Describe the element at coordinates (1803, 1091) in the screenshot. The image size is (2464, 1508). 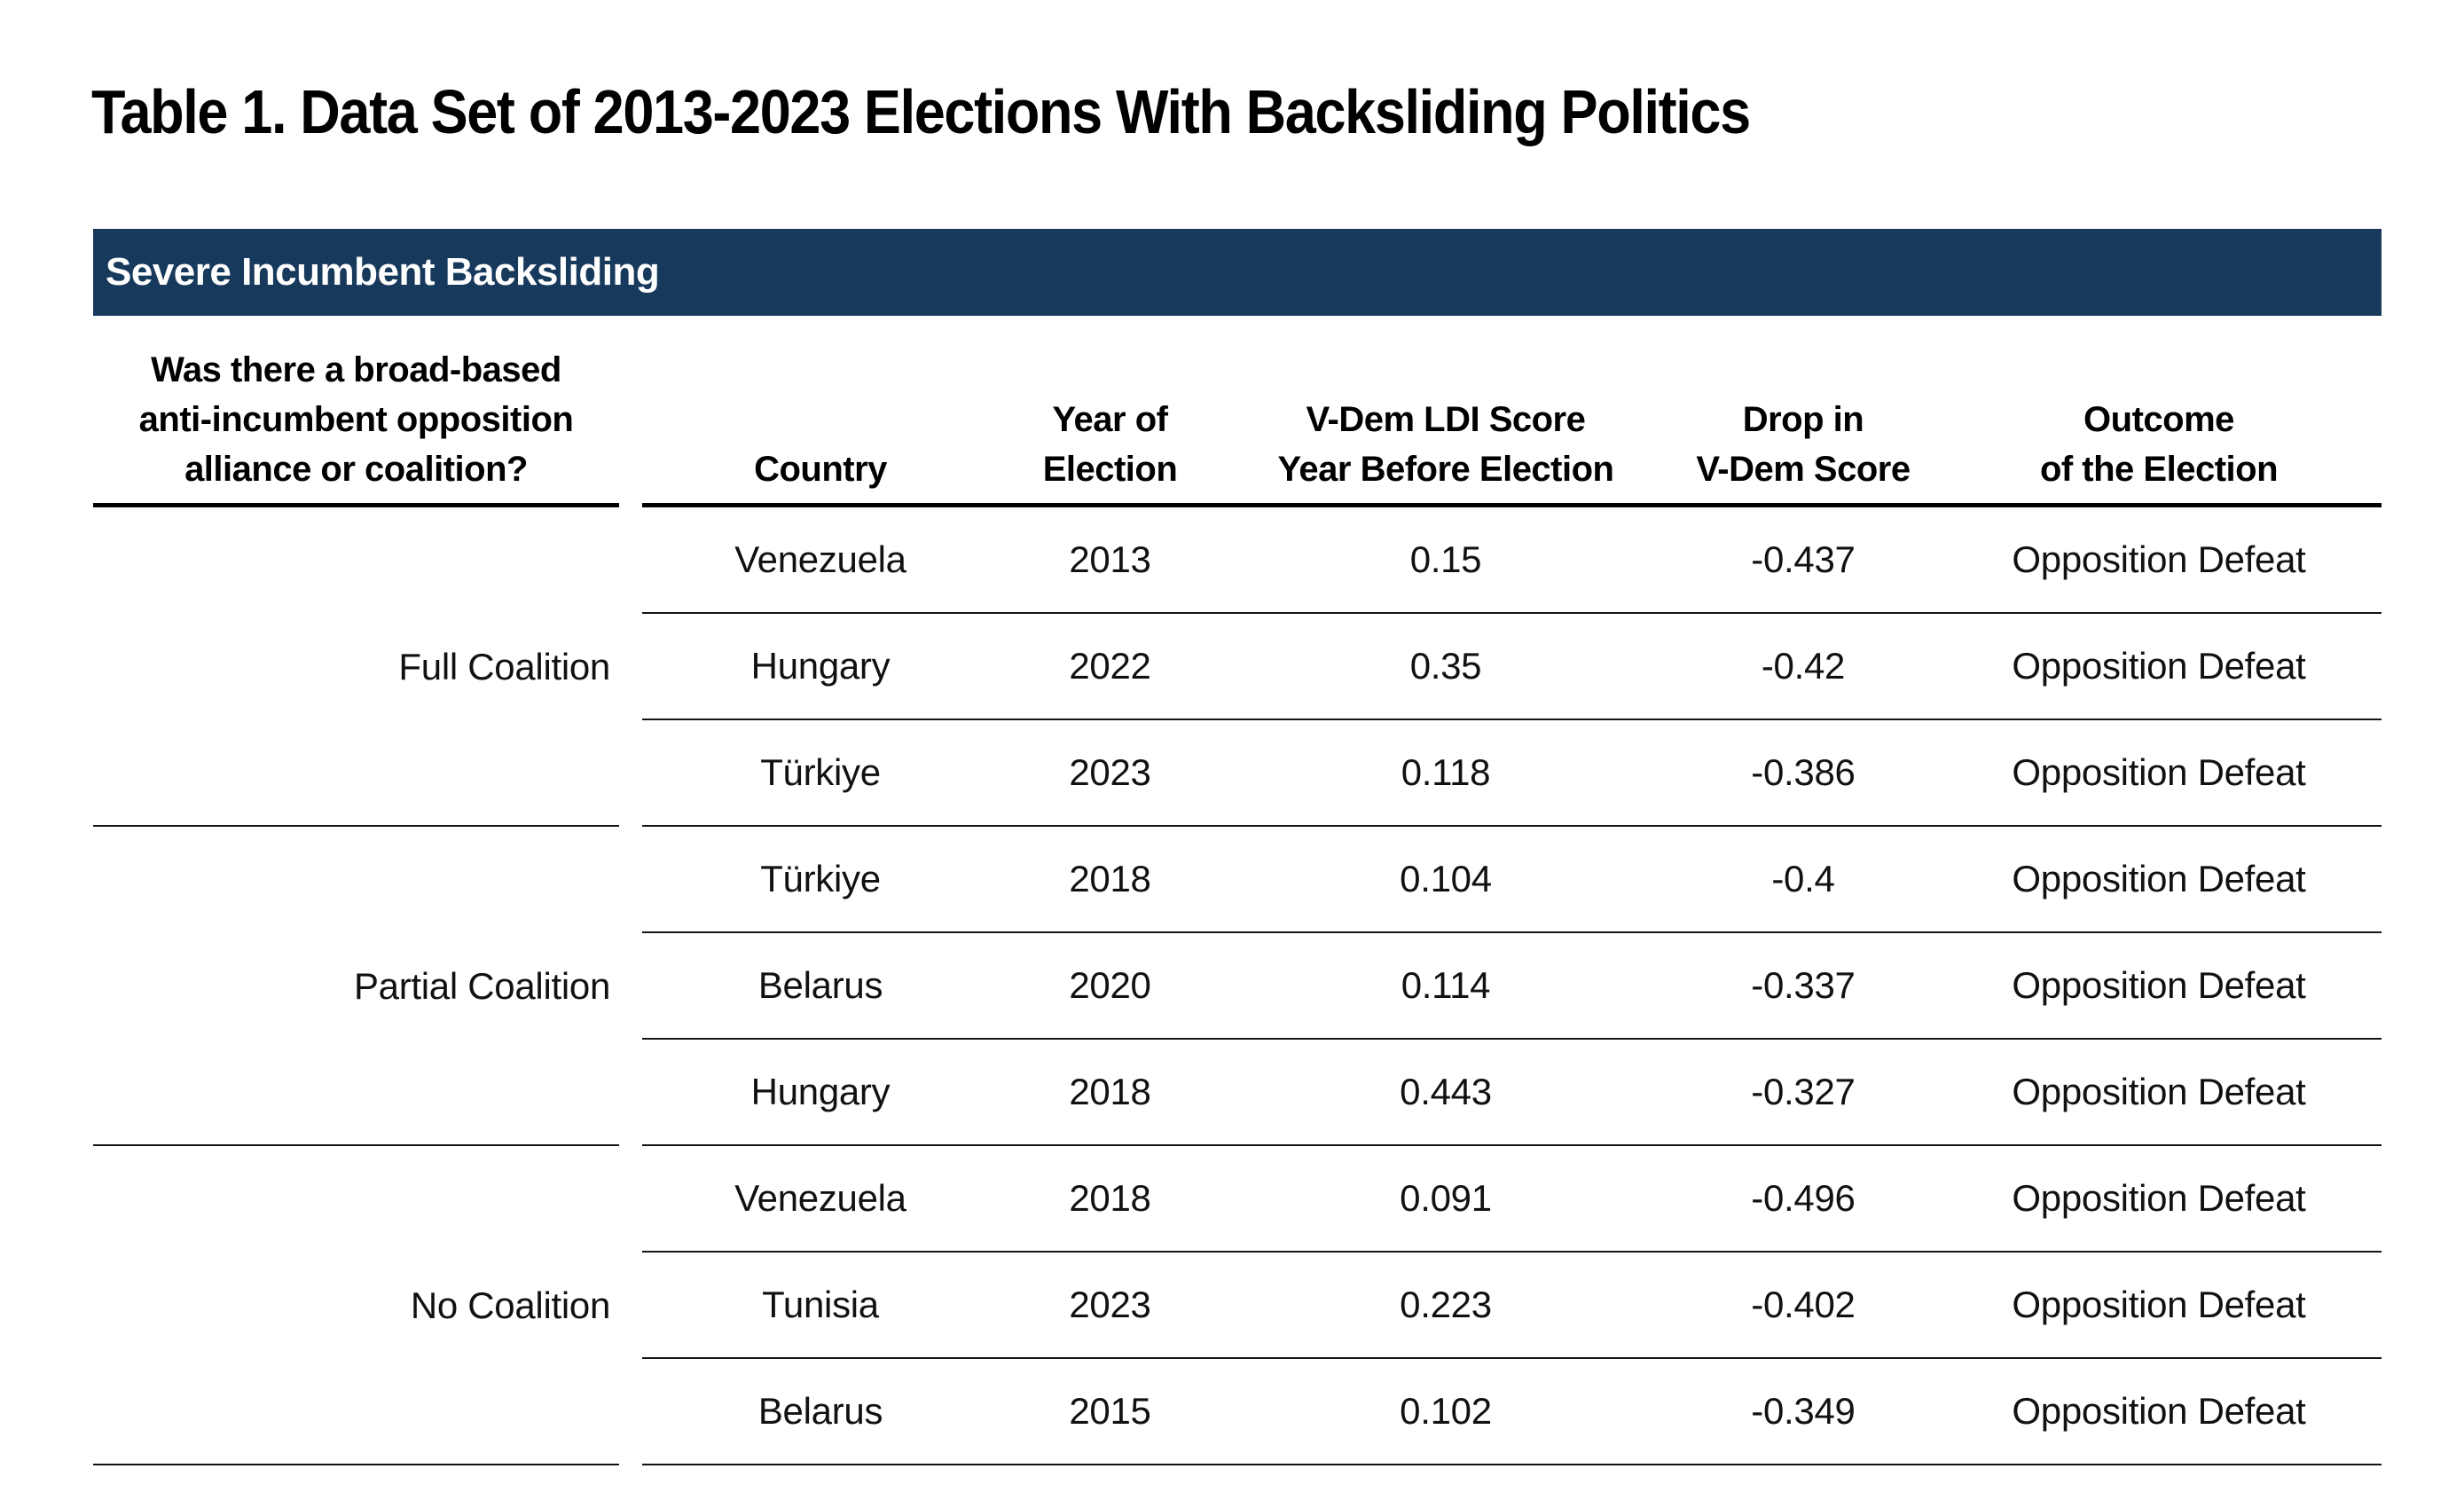
I see `cell-drop: -0.327` at that location.